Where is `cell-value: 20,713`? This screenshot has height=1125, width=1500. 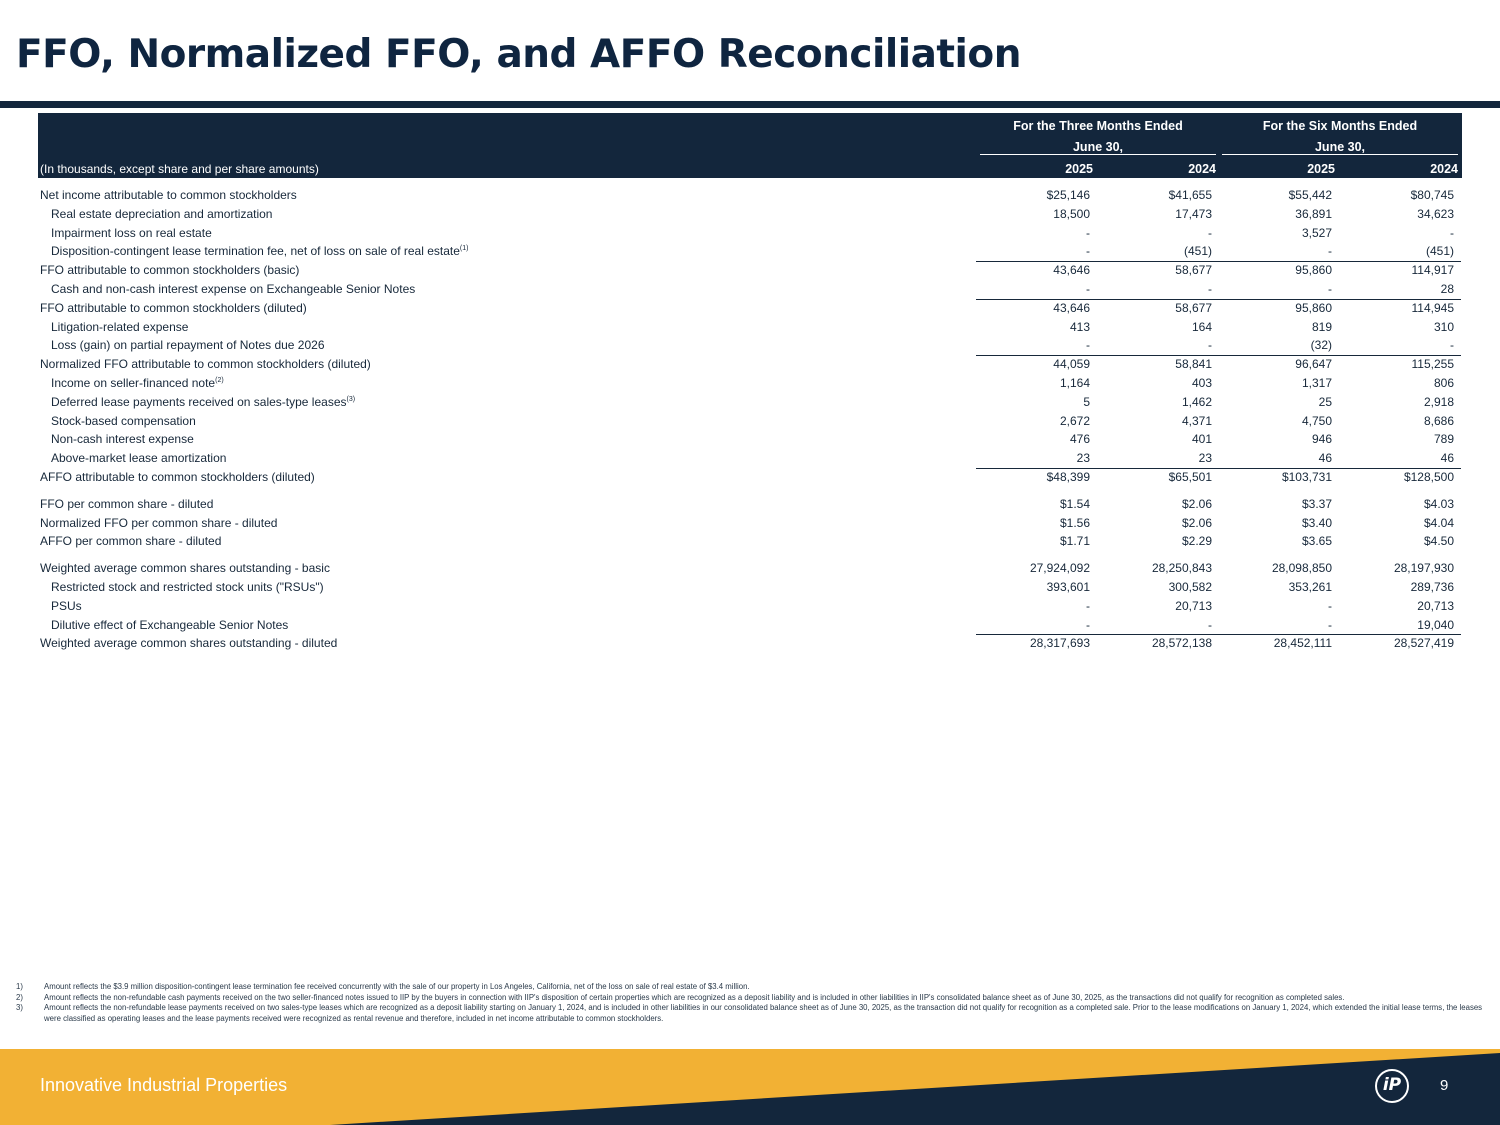
cell-value: 20,713 is located at coordinates (1435, 605).